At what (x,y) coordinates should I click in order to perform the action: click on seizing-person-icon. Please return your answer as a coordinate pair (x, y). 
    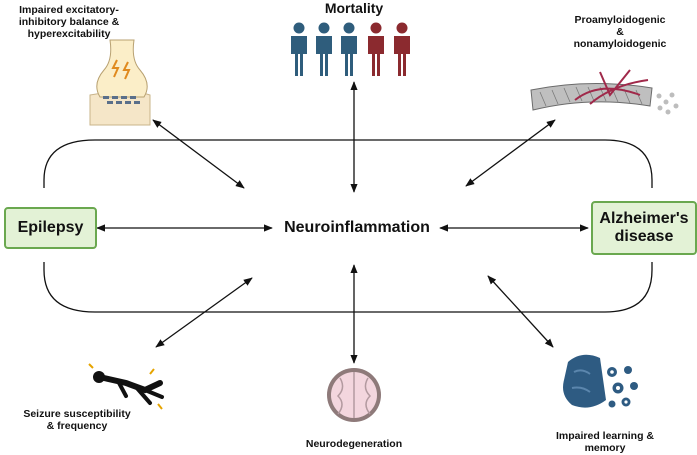
    Looking at the image, I should click on (126, 386).